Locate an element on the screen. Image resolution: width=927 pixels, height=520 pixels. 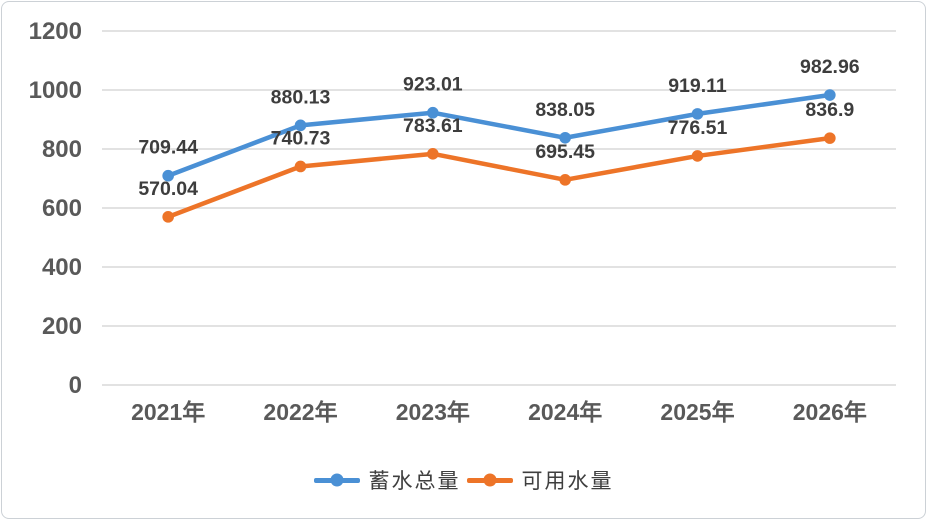
data-point-label: 776.51 is located at coordinates (698, 128).